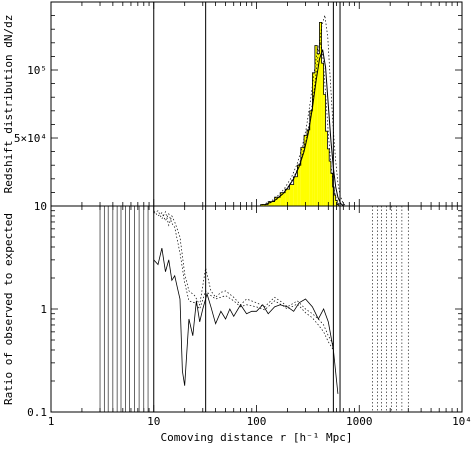 This screenshot has height=451, width=474. I want to click on top-panel-plot, so click(303, 110).